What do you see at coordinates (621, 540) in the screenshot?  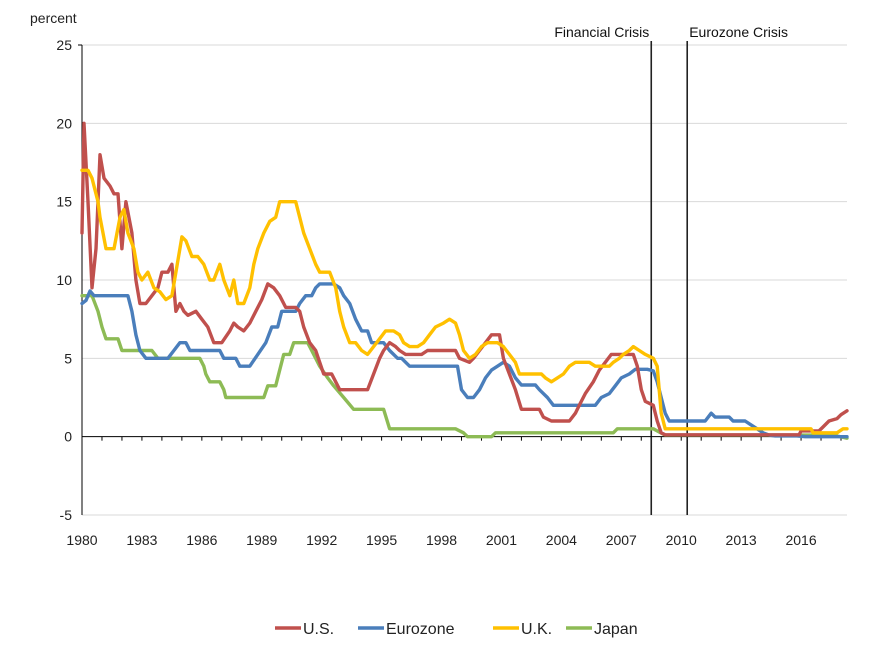 I see `x-tick-label: 2007` at bounding box center [621, 540].